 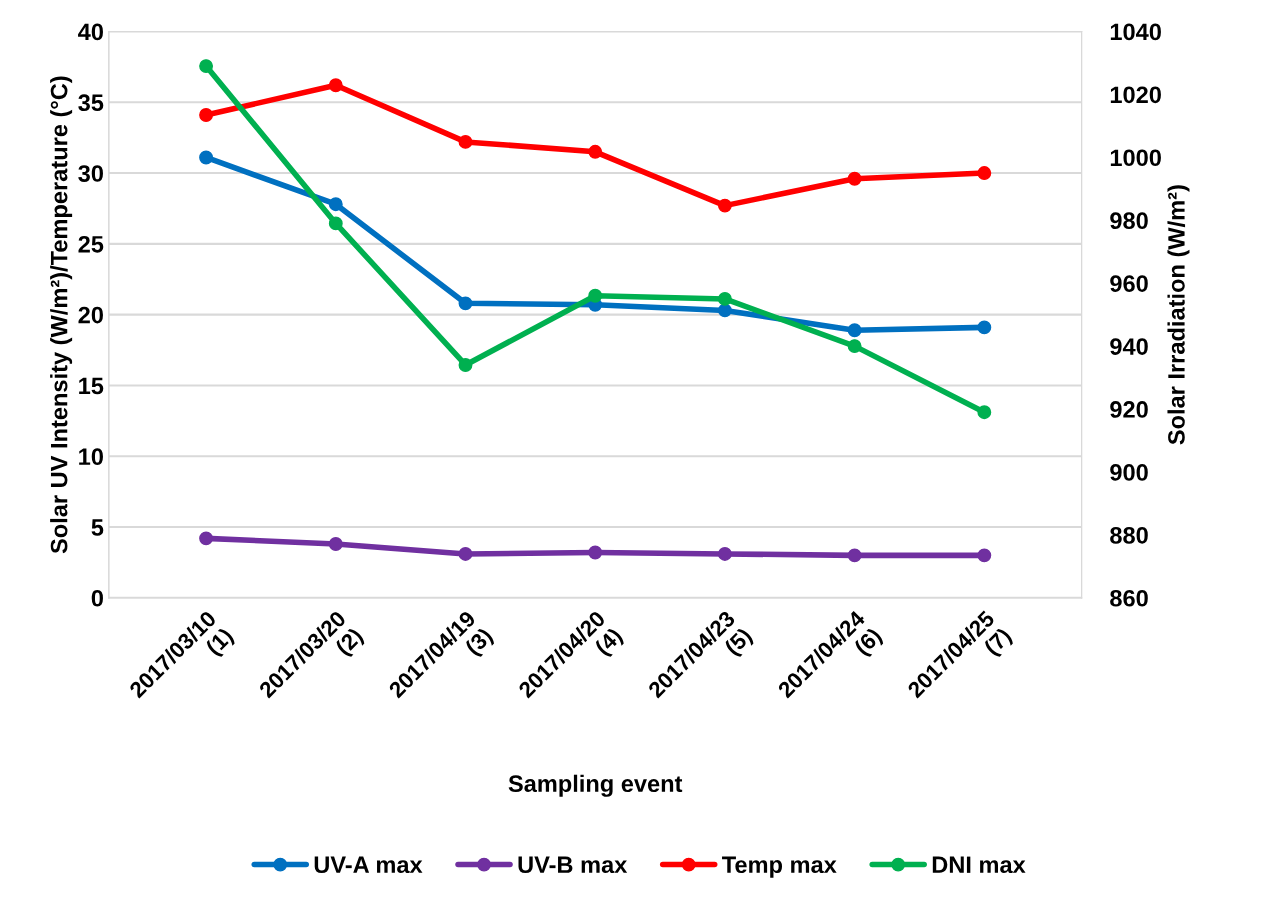 I want to click on y-tick-label: 30, so click(x=90, y=173).